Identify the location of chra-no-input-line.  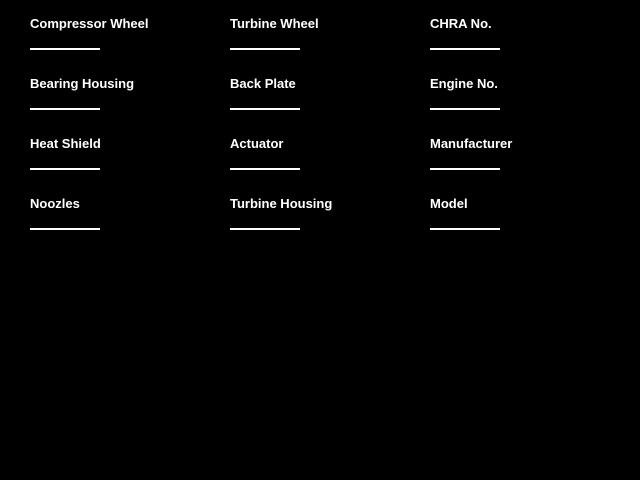
(465, 49).